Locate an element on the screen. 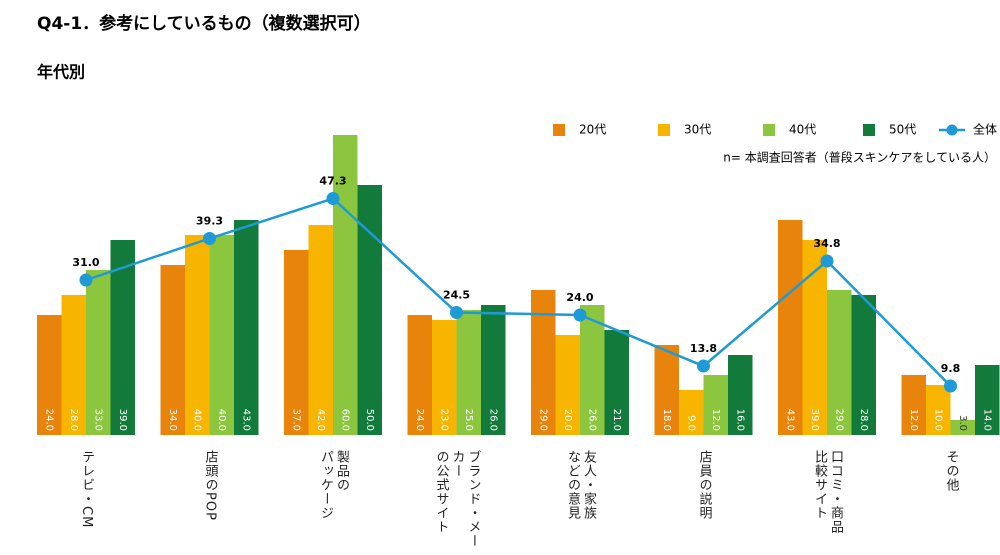 The width and height of the screenshot is (1000, 555). line-value-label: 39.3 is located at coordinates (209, 221).